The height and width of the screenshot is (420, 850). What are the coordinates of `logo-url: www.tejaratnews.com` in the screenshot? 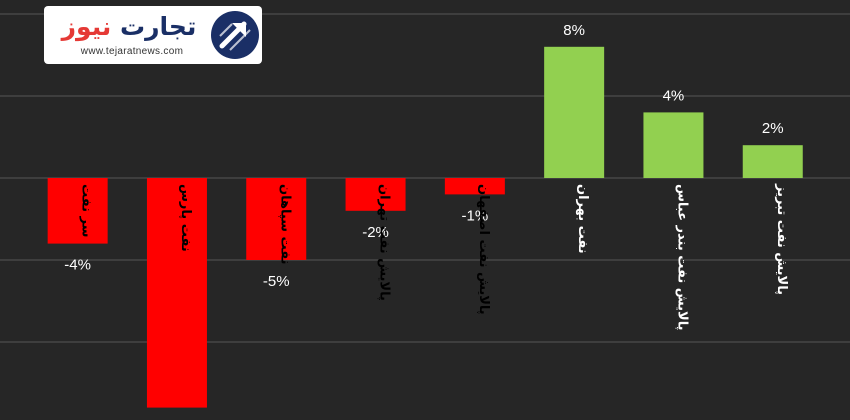 It's located at (132, 51).